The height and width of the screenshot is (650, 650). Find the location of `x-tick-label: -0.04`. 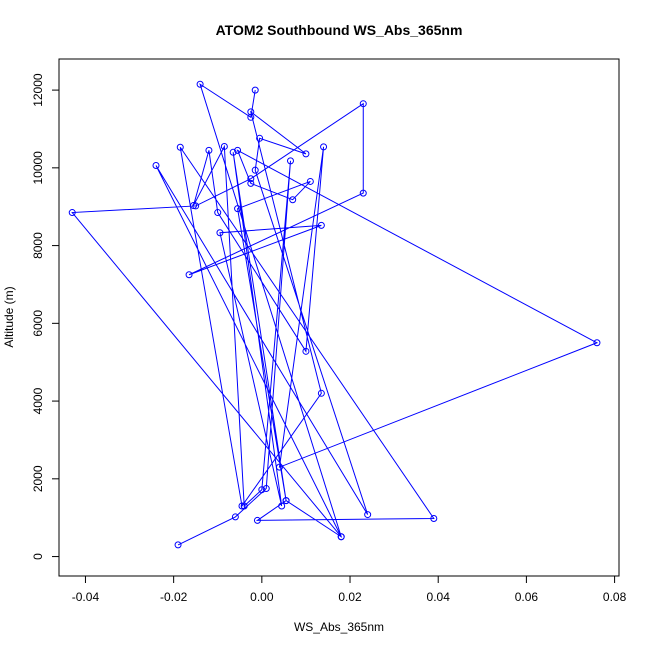

x-tick-label: -0.04 is located at coordinates (86, 597).